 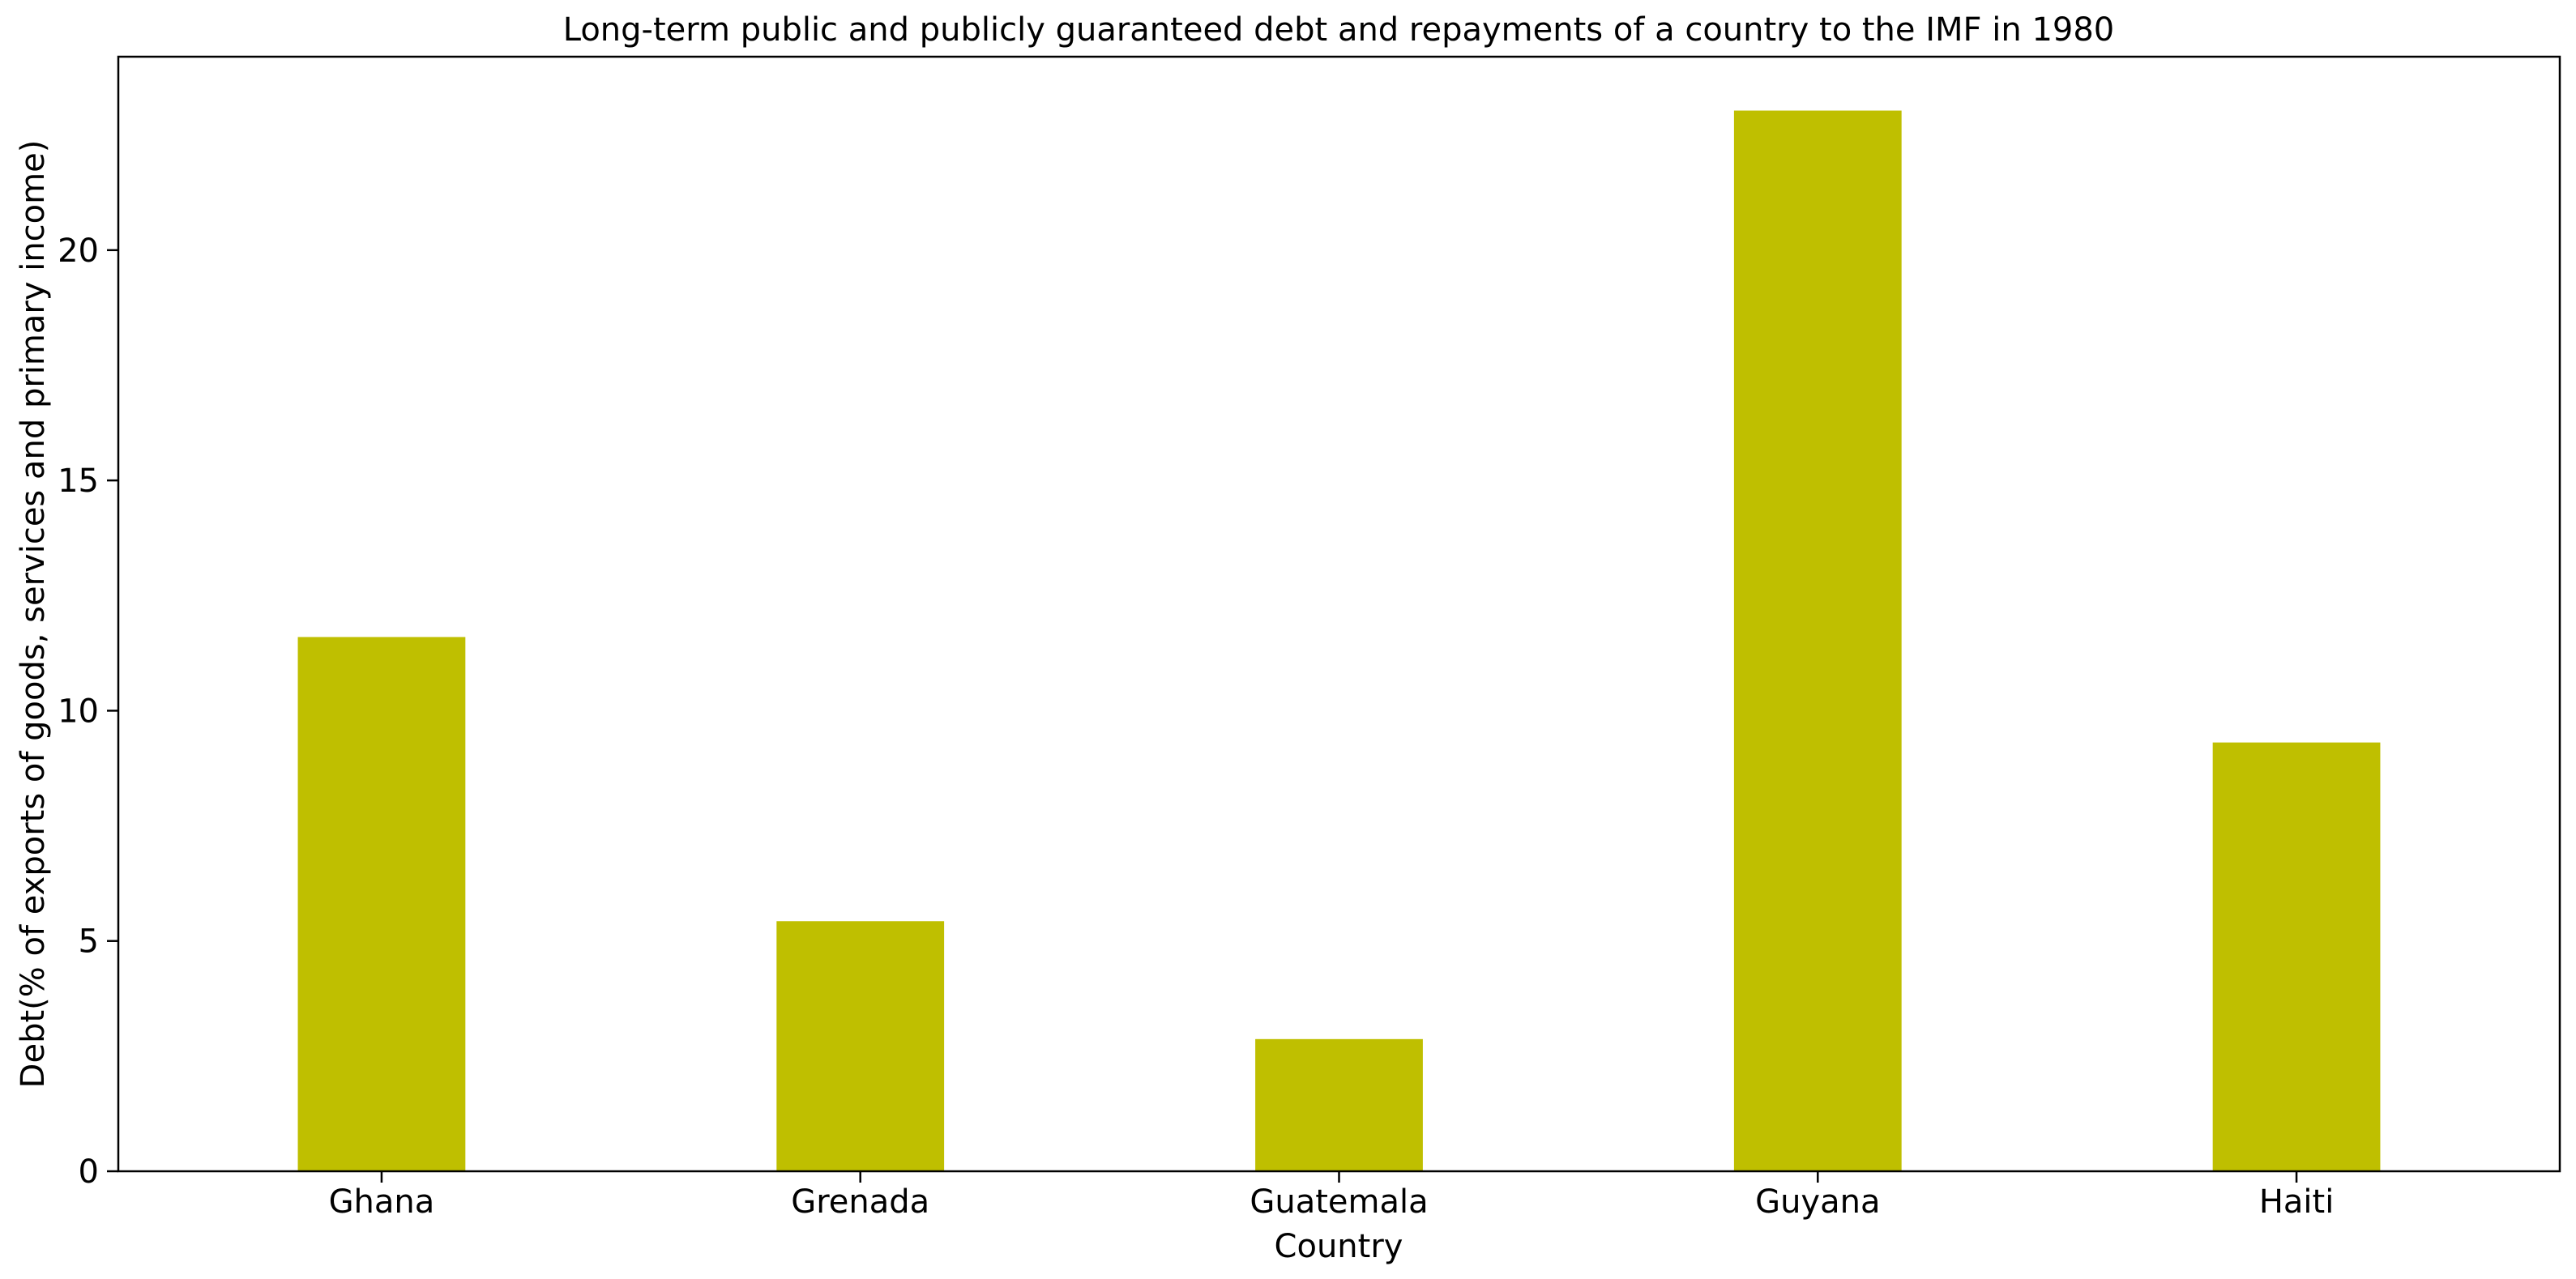 I want to click on y-axis-ticks: 0 5 10 15 20, so click(x=88, y=711).